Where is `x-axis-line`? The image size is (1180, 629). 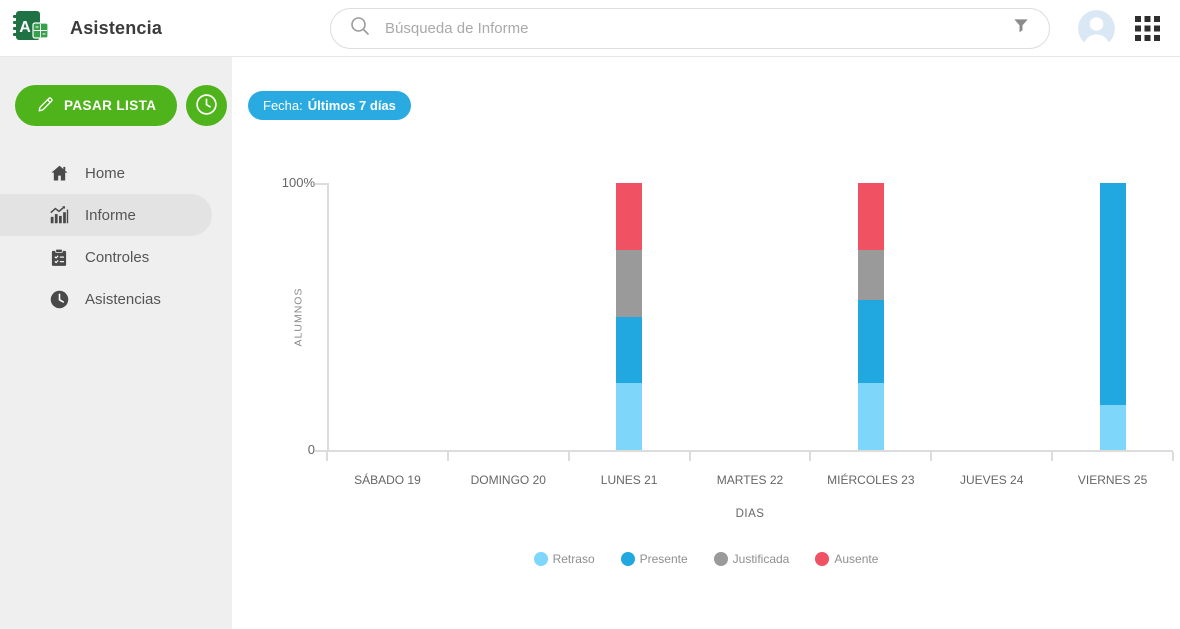 x-axis-line is located at coordinates (750, 451).